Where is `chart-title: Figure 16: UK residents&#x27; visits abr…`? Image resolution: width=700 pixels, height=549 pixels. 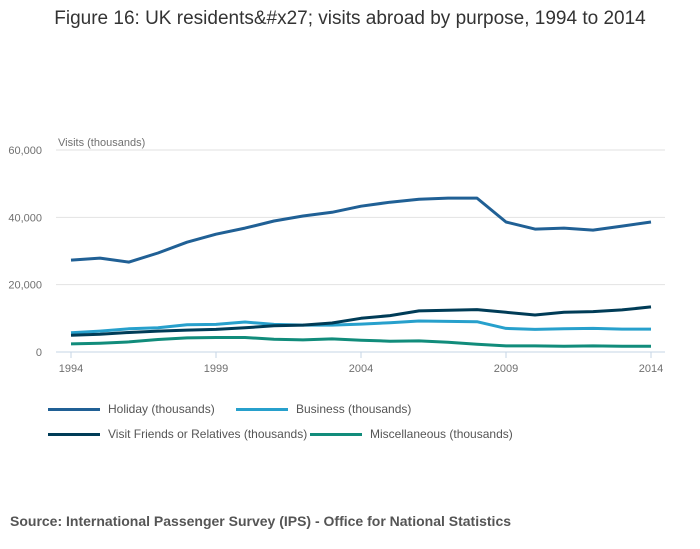
chart-title: Figure 16: UK residents&#x27; visits abr… is located at coordinates (350, 18).